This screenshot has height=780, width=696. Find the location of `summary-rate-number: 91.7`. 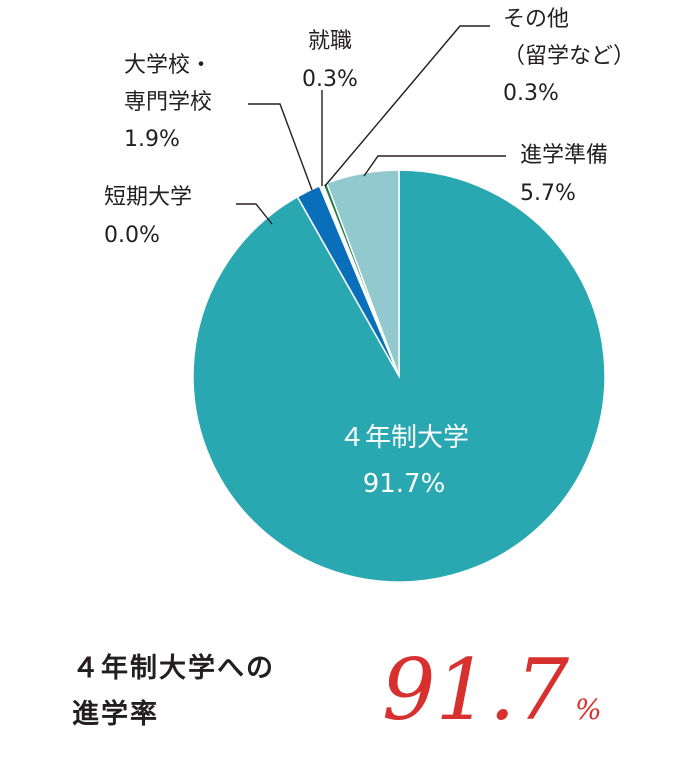

summary-rate-number: 91.7 is located at coordinates (476, 690).